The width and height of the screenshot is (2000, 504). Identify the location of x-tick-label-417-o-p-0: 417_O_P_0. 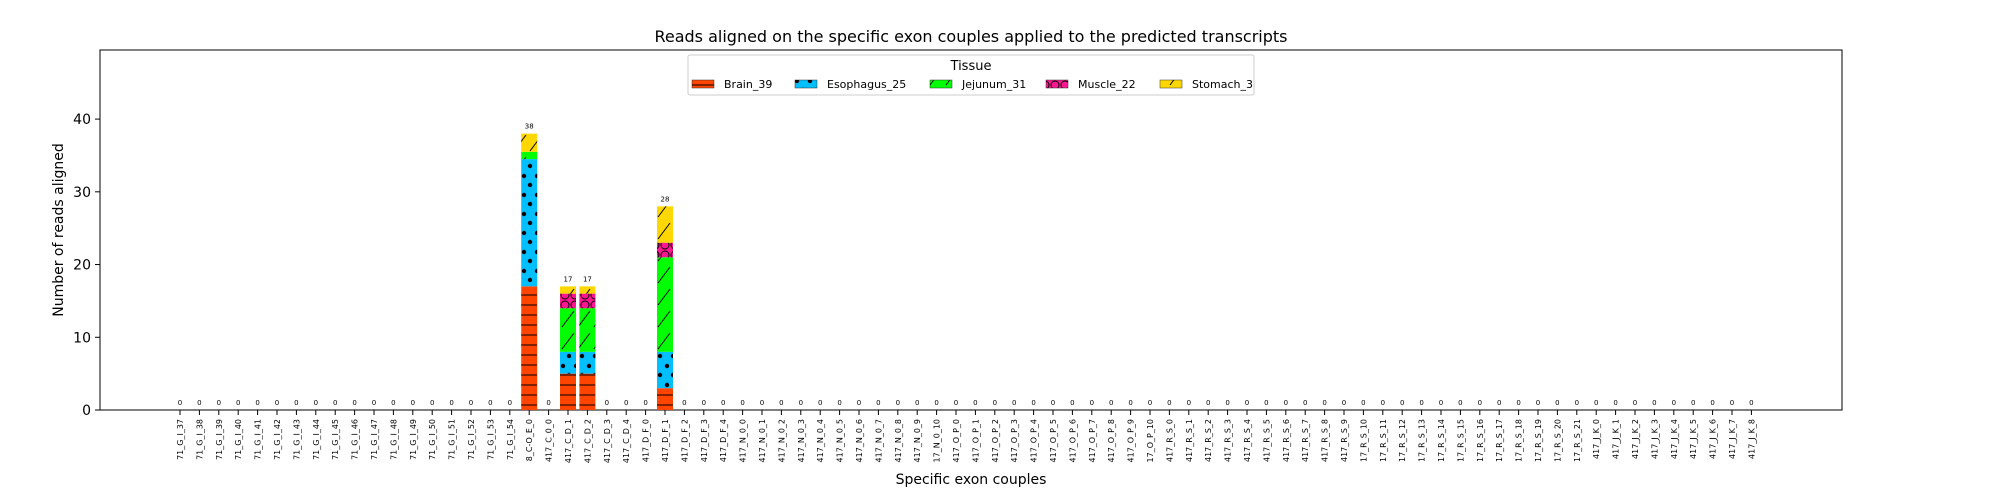
(956, 440).